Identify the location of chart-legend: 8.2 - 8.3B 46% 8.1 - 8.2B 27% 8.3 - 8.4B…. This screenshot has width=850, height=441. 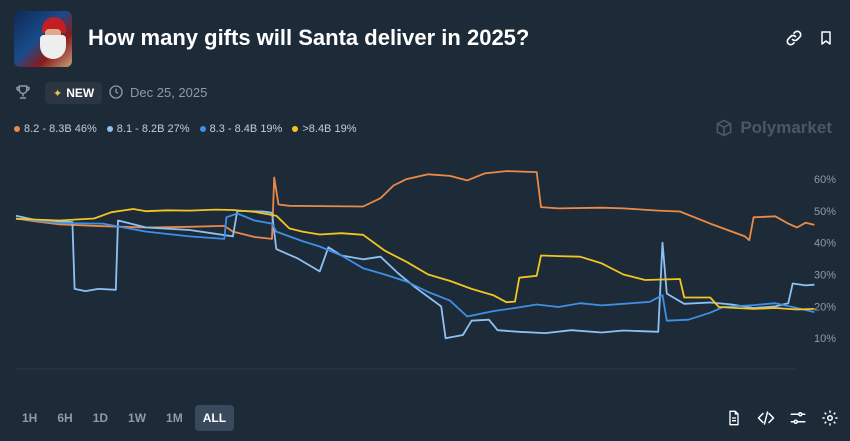
(185, 129).